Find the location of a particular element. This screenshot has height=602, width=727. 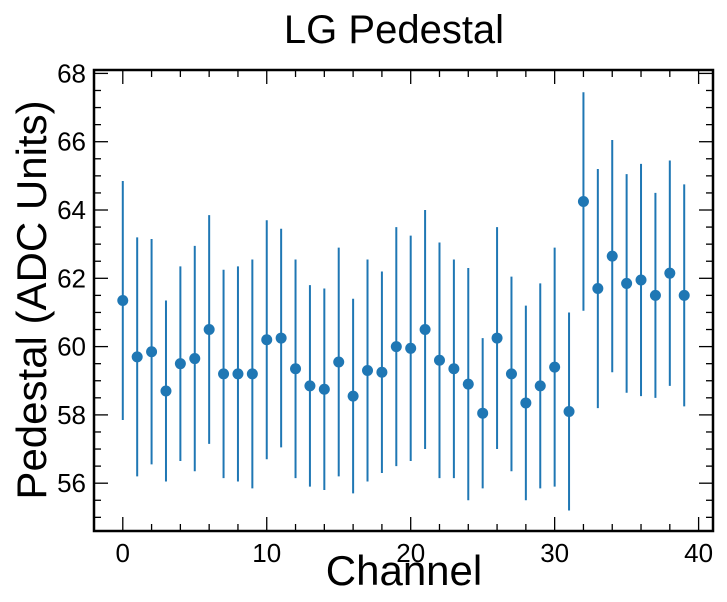

x-tick-label: 0 is located at coordinates (123, 553).